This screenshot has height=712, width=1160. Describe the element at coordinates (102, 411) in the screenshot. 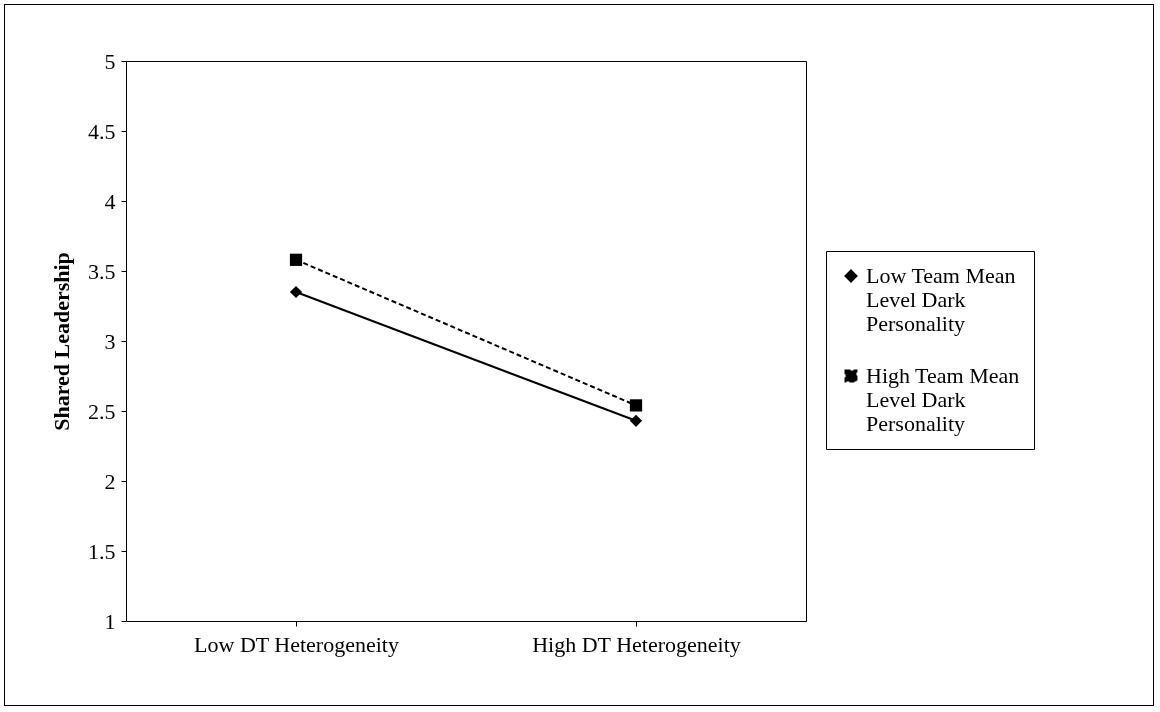

I see `y-tick-label: 2.5` at that location.